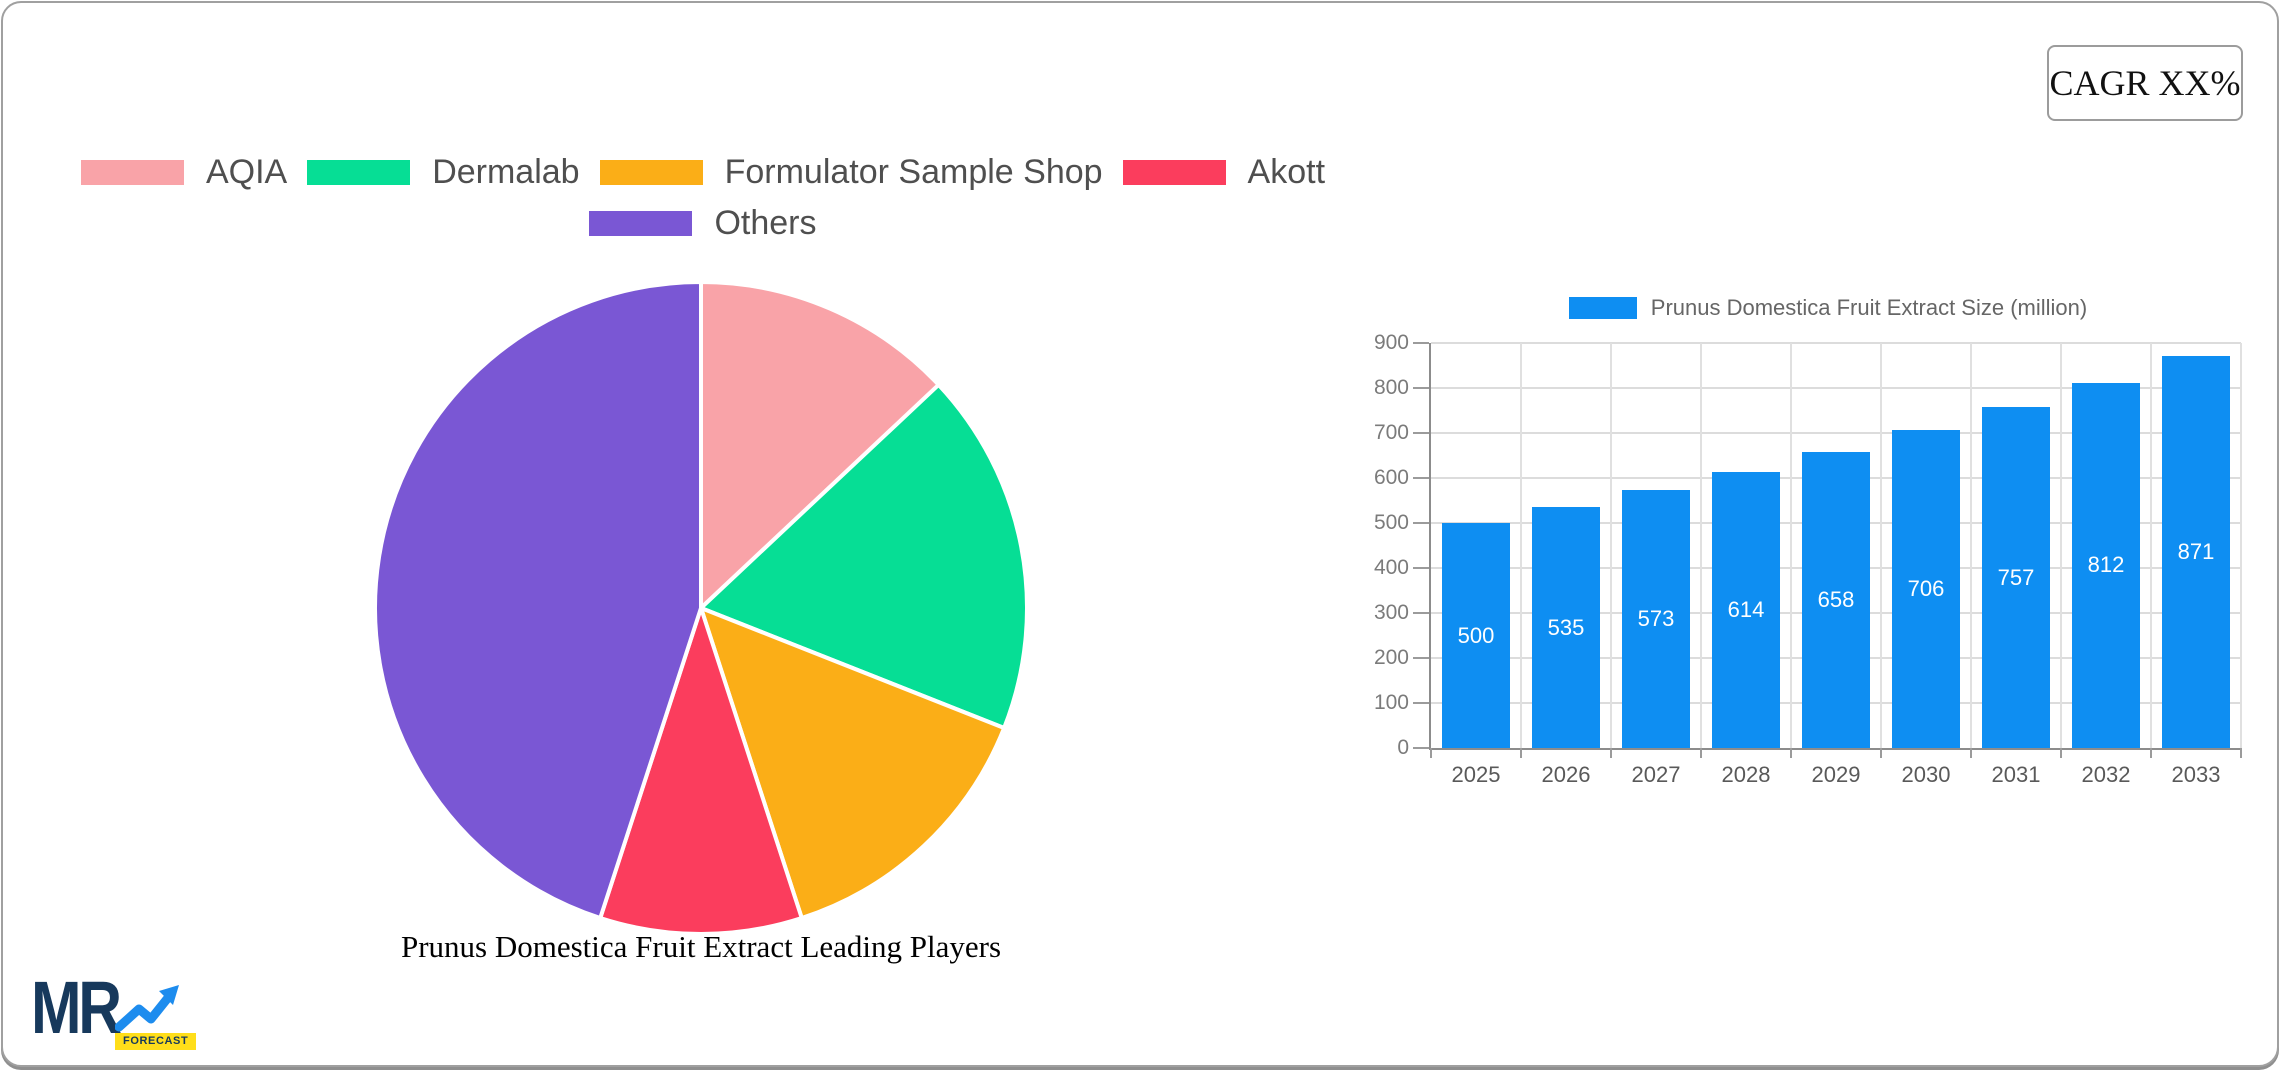  I want to click on x-axis-label: 2026, so click(1566, 774).